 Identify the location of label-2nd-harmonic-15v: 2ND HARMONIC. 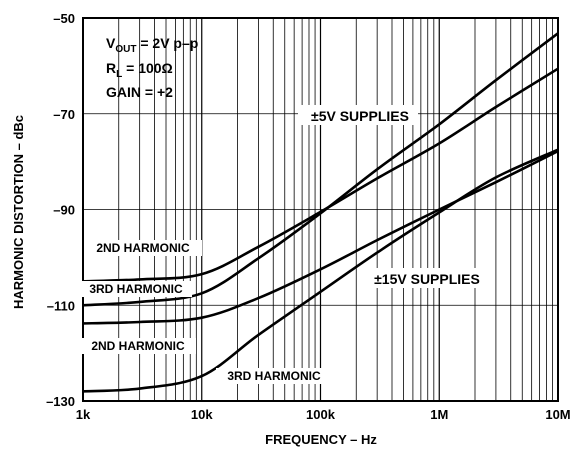
(138, 346).